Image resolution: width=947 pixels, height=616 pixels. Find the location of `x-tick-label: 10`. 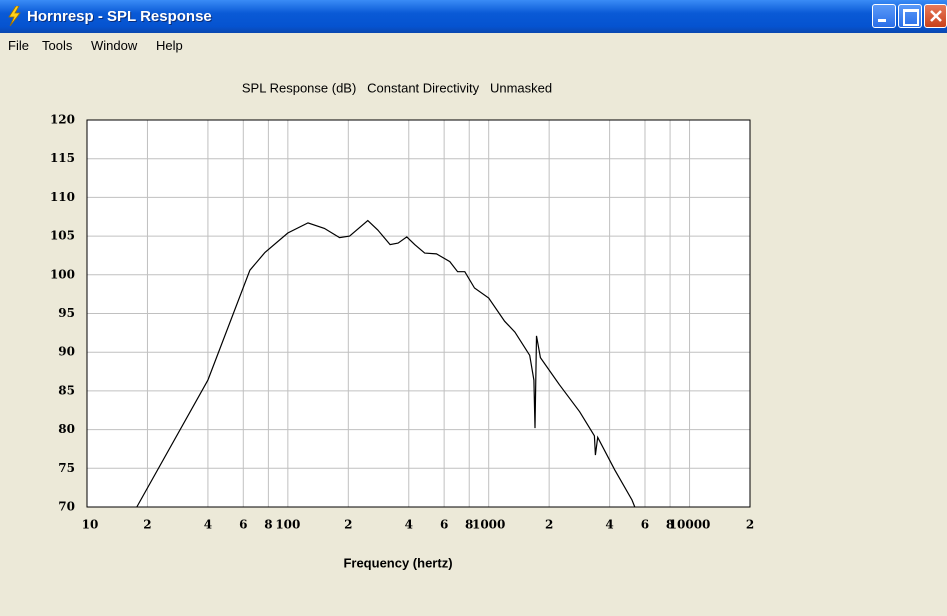

x-tick-label: 10 is located at coordinates (90, 525).